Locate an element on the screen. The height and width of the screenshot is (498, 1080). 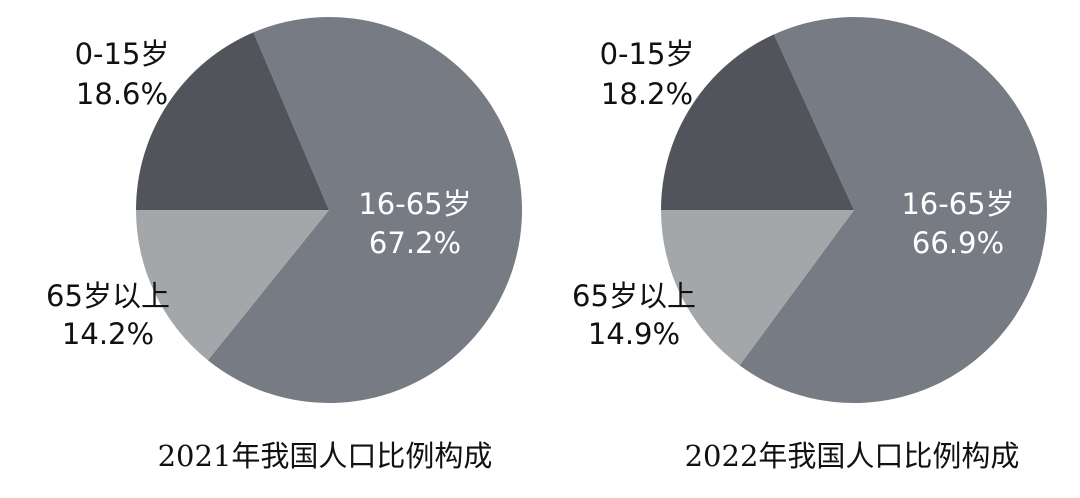
chart-title-2022: 2022年我国人口比例构成 is located at coordinates (852, 456).